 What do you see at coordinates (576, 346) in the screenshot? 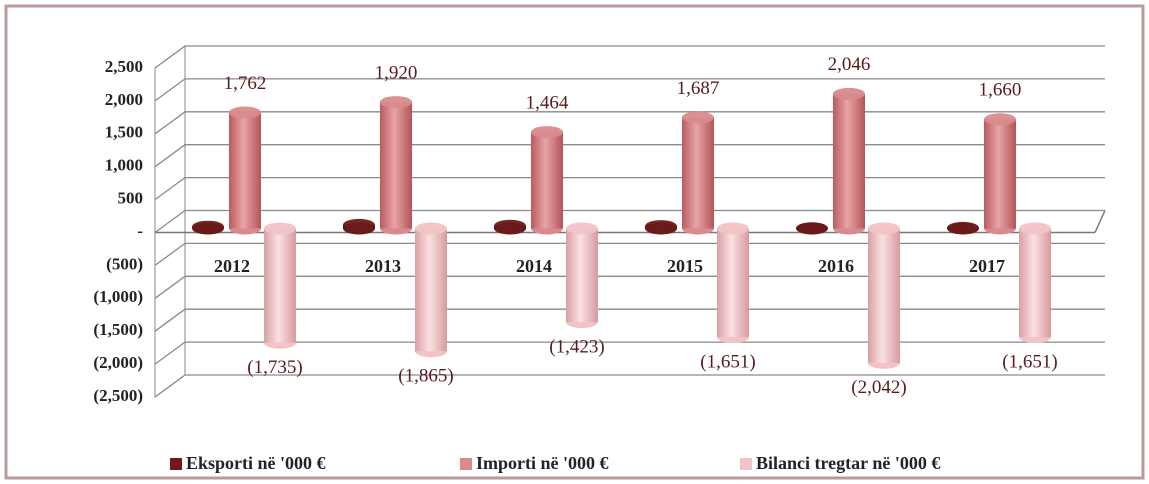
I see `data-label: (1,423)` at bounding box center [576, 346].